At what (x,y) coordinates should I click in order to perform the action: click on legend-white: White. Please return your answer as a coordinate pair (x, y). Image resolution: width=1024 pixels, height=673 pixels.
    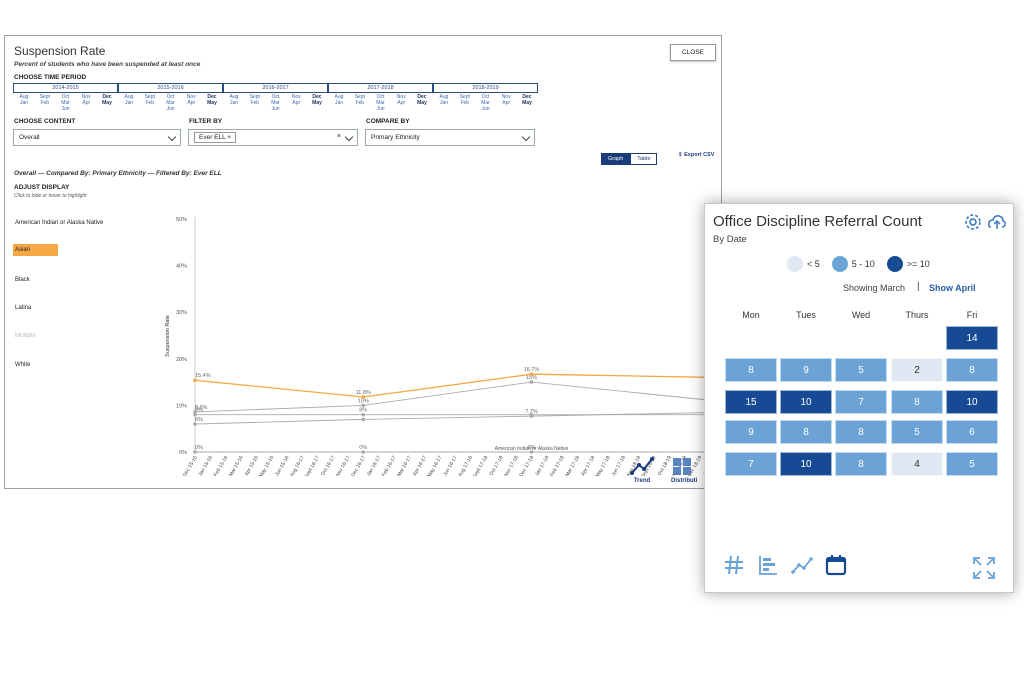
    Looking at the image, I should click on (23, 365).